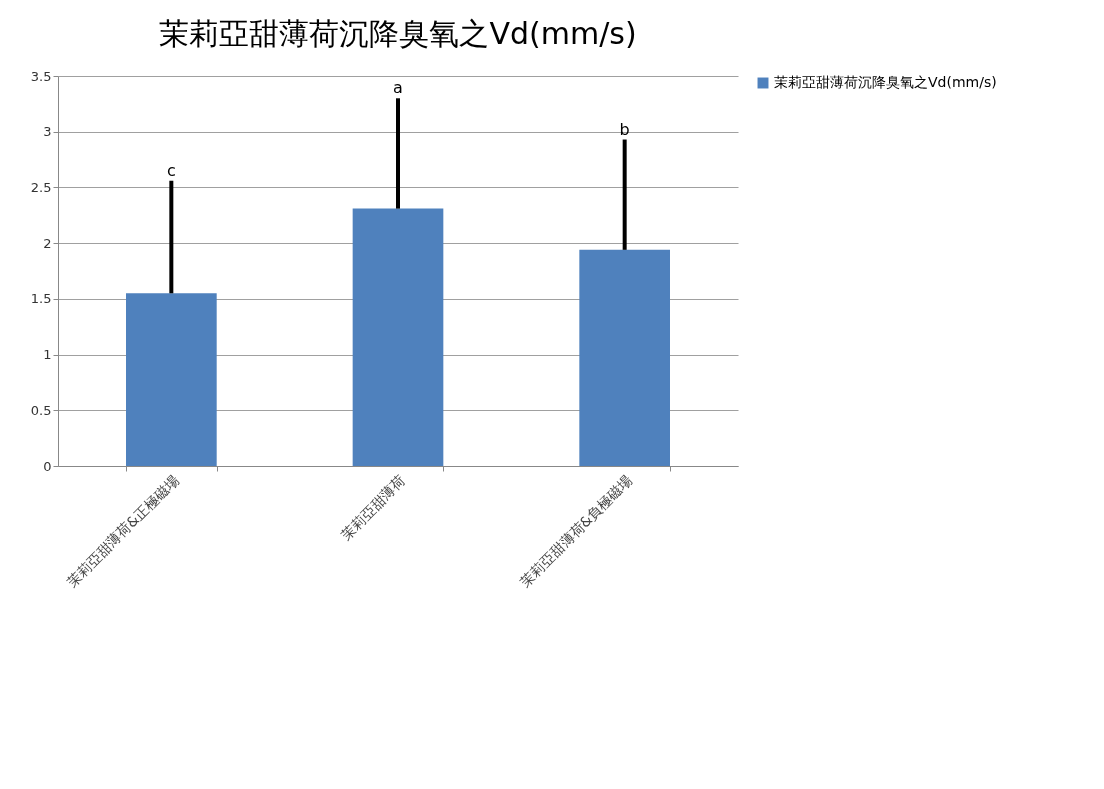 This screenshot has width=1104, height=789. Describe the element at coordinates (373, 507) in the screenshot. I see `x-tick-label: 茉莉亞甜薄荷` at that location.